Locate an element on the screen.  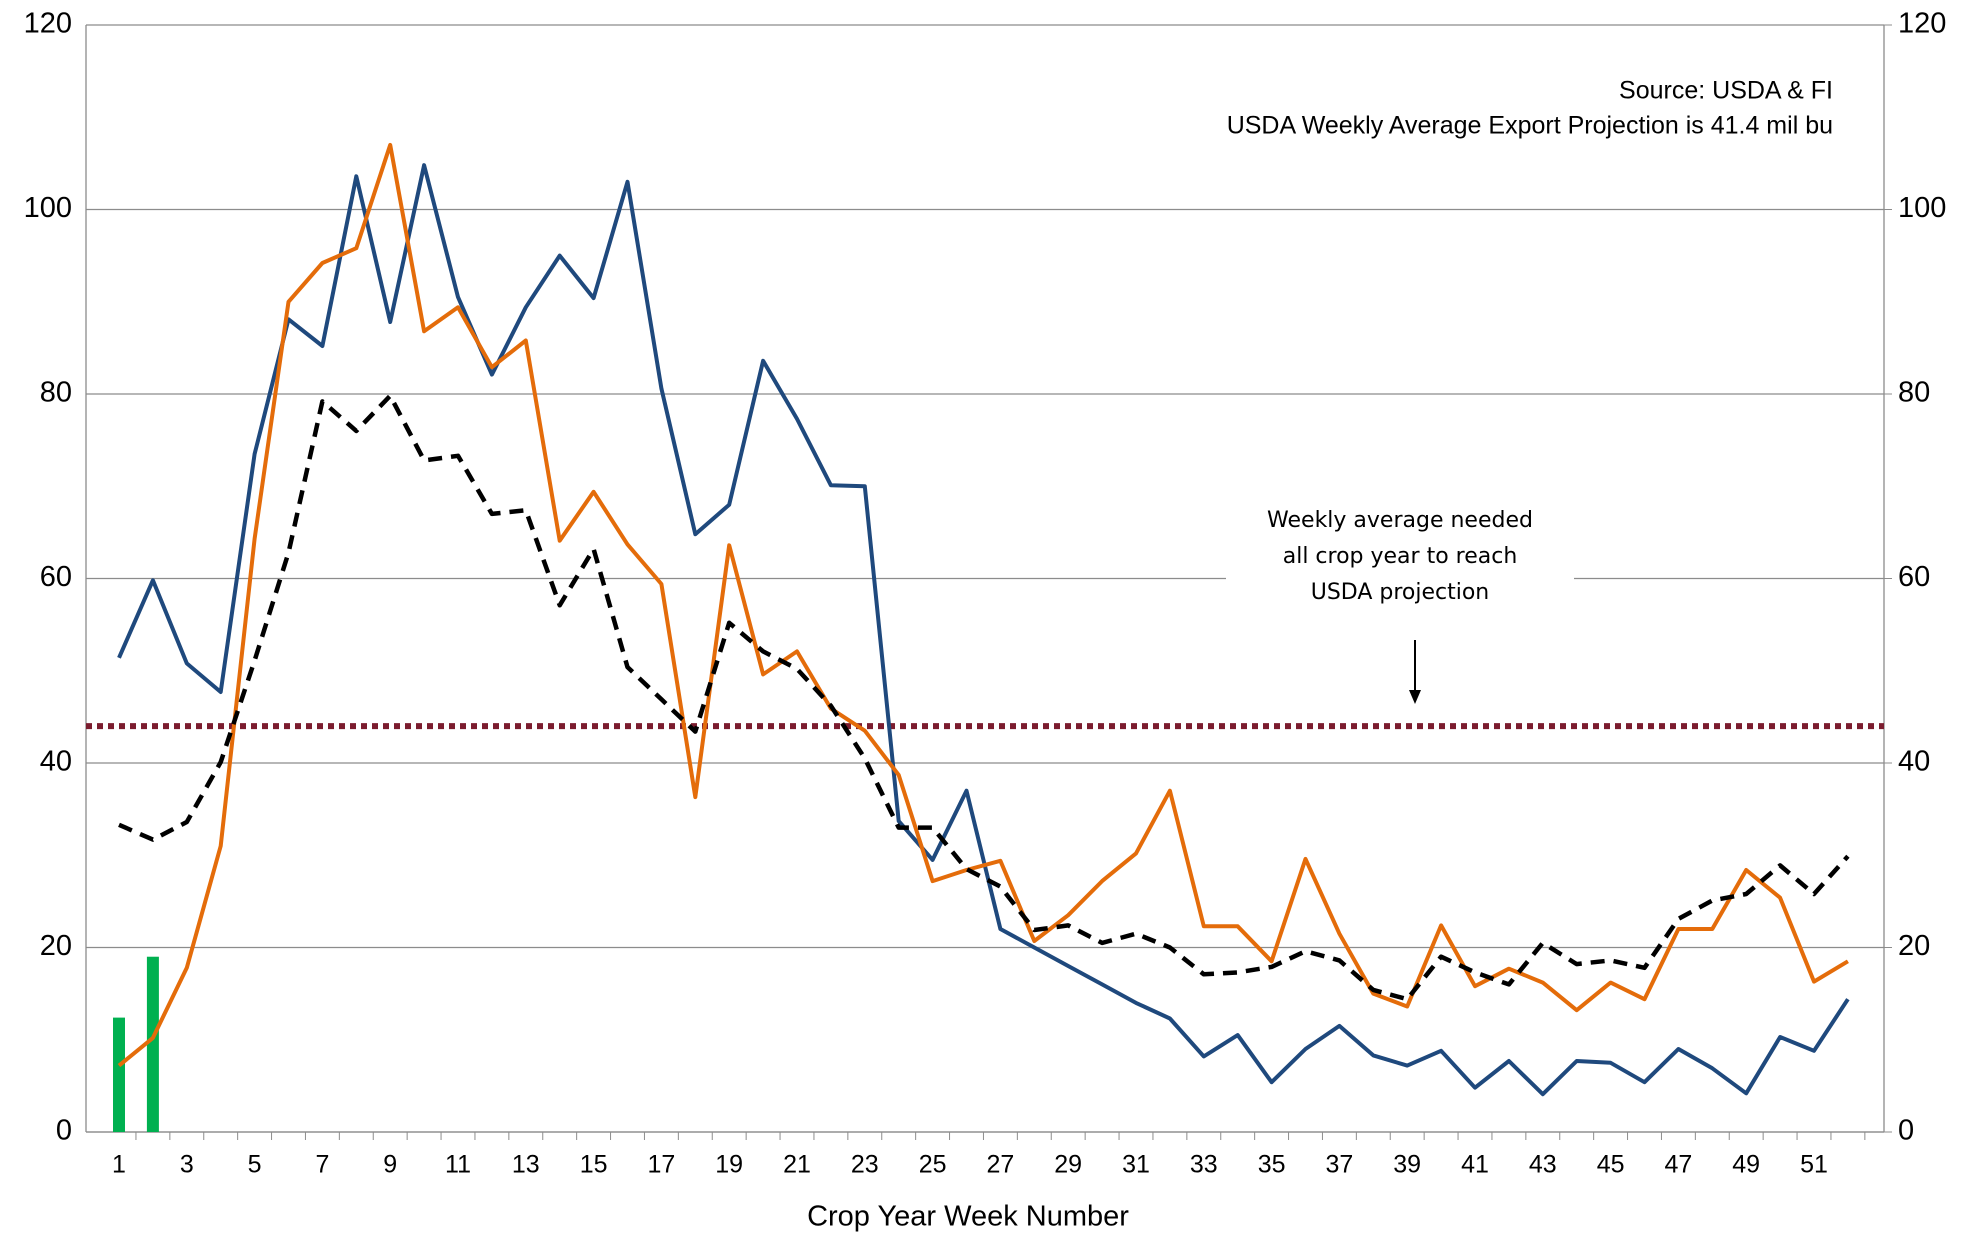
y2-tick-label: 120 is located at coordinates (1922, 24).